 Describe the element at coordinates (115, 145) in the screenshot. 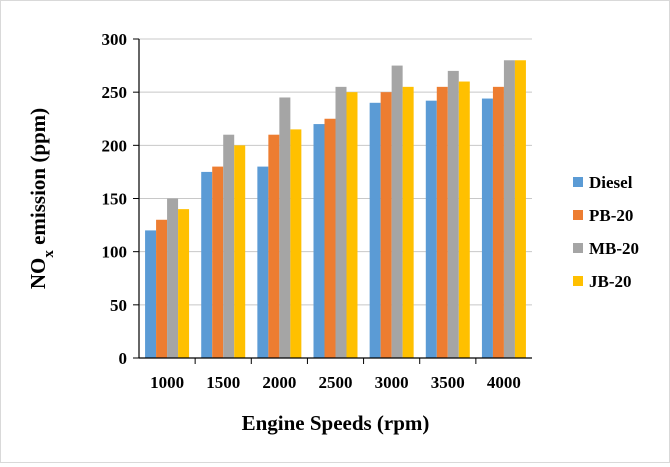

I see `y-tick-label: 200` at that location.